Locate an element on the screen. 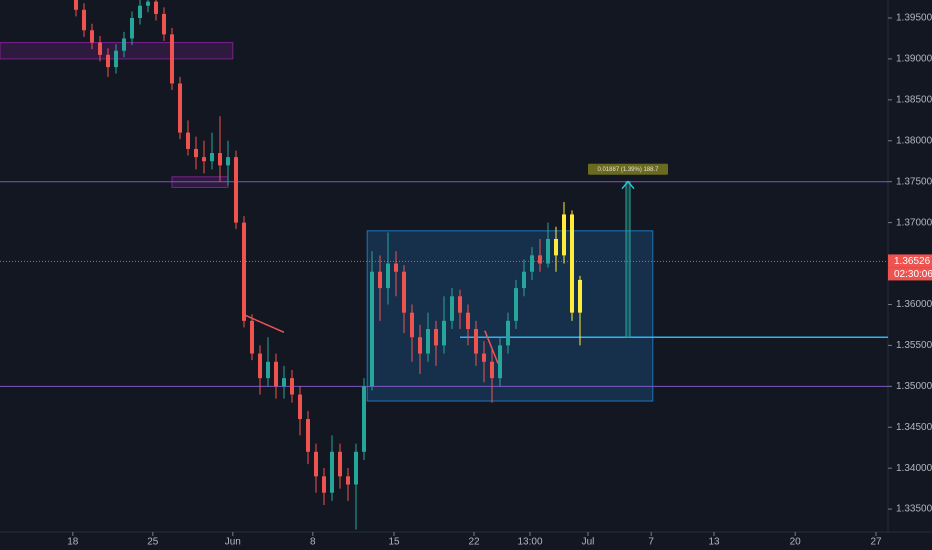 The image size is (932, 550). y-tick-label: 1.39500 is located at coordinates (914, 18).